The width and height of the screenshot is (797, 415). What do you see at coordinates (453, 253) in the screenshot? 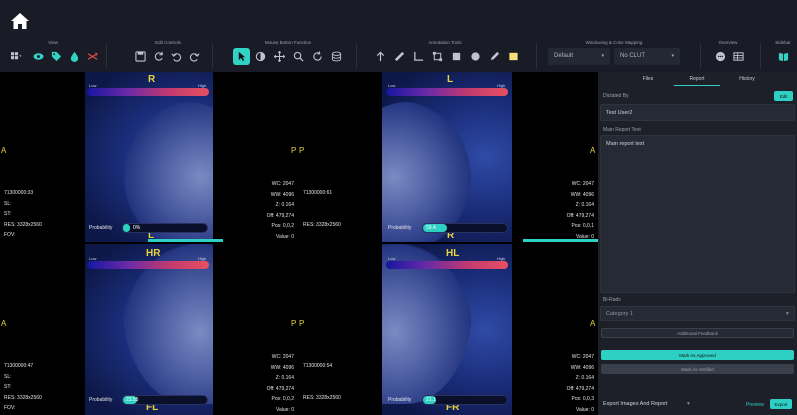
I see `view-label: HL` at bounding box center [453, 253].